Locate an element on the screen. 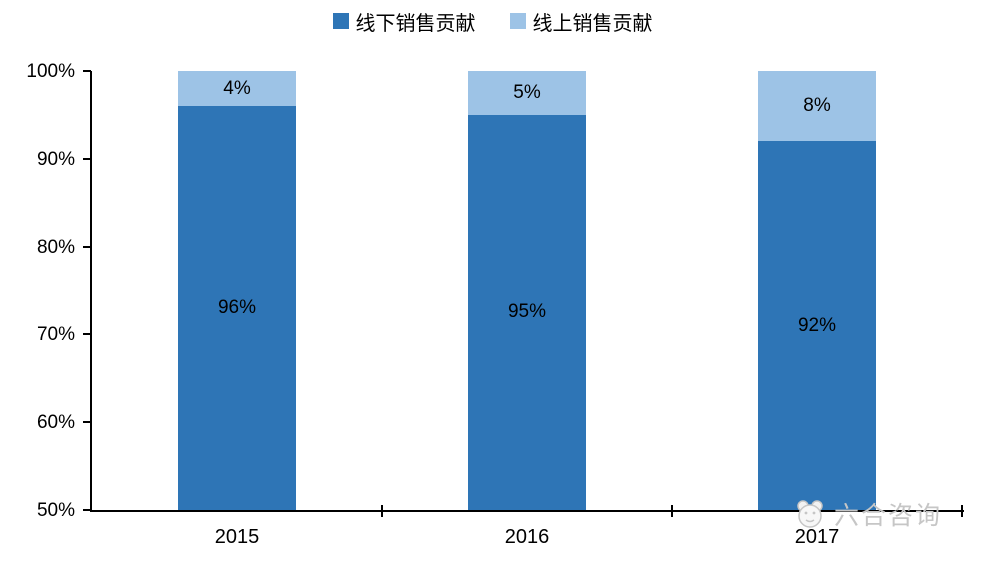 Image resolution: width=985 pixels, height=572 pixels. watermark-text: 六合咨询 is located at coordinates (888, 516).